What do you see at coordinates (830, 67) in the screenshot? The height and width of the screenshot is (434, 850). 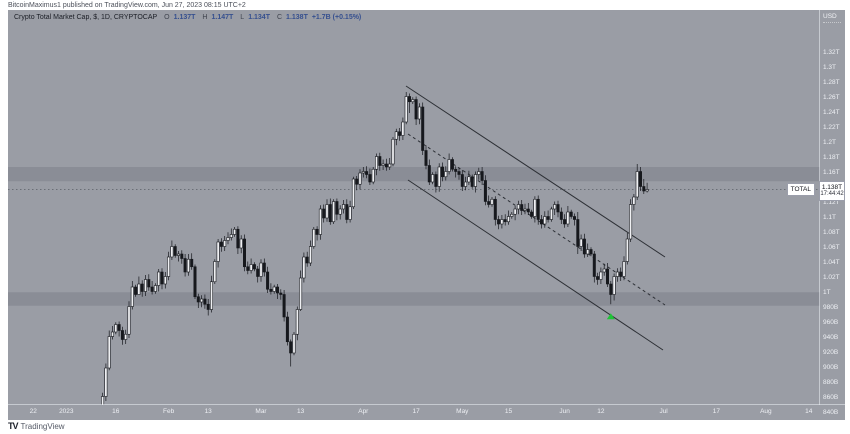 I see `price-tick-label: 1.3T` at bounding box center [830, 67].